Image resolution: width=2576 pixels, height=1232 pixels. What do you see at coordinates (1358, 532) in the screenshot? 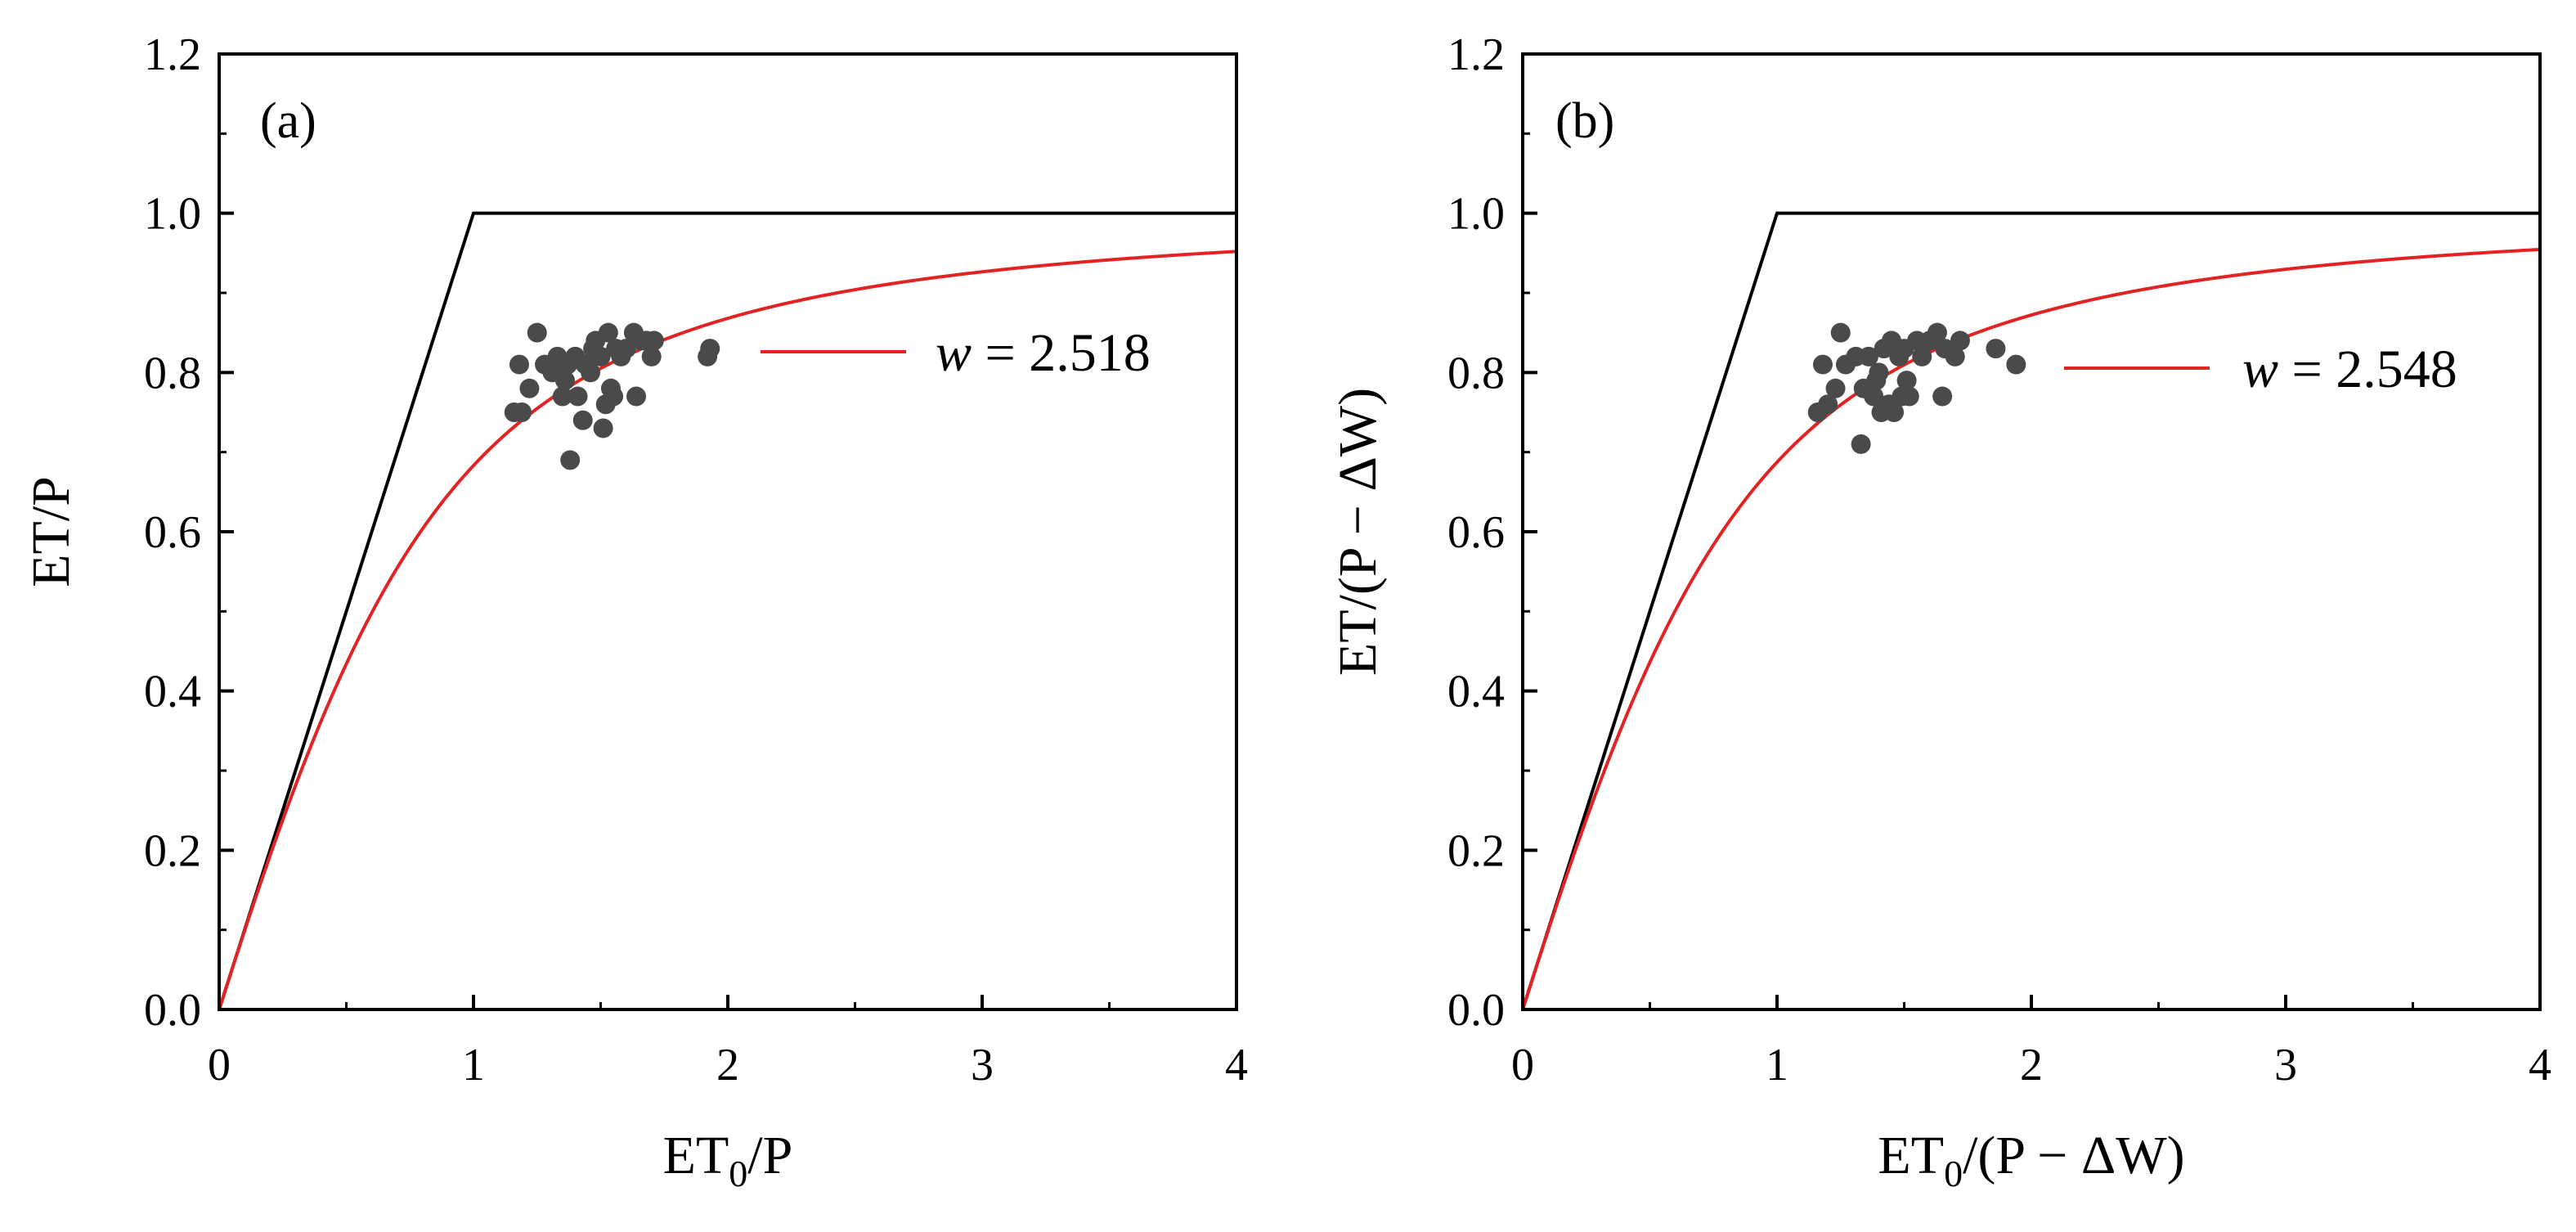
I see `y-axis-title: ET/(P − ΔW)` at bounding box center [1358, 532].